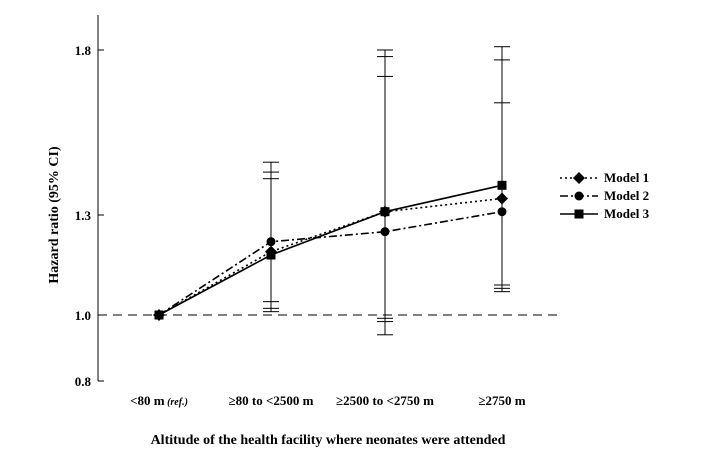 This screenshot has width=720, height=459. Describe the element at coordinates (159, 400) in the screenshot. I see `x-tick-label: <80 m (ref.)` at that location.